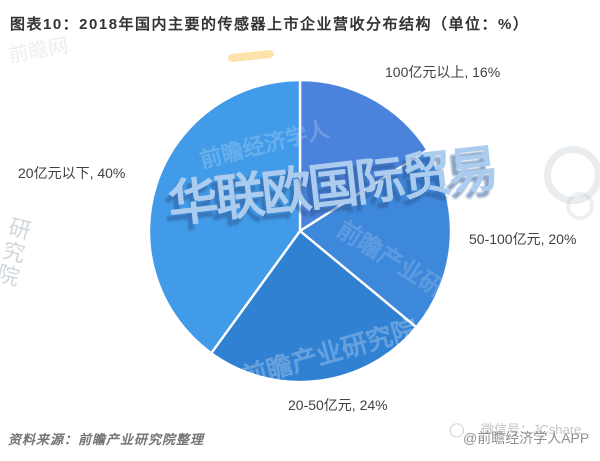 Image resolution: width=600 pixels, height=461 pixels. Describe the element at coordinates (523, 239) in the screenshot. I see `pie-label-50-100yi: 50-100亿元, 20%` at that location.